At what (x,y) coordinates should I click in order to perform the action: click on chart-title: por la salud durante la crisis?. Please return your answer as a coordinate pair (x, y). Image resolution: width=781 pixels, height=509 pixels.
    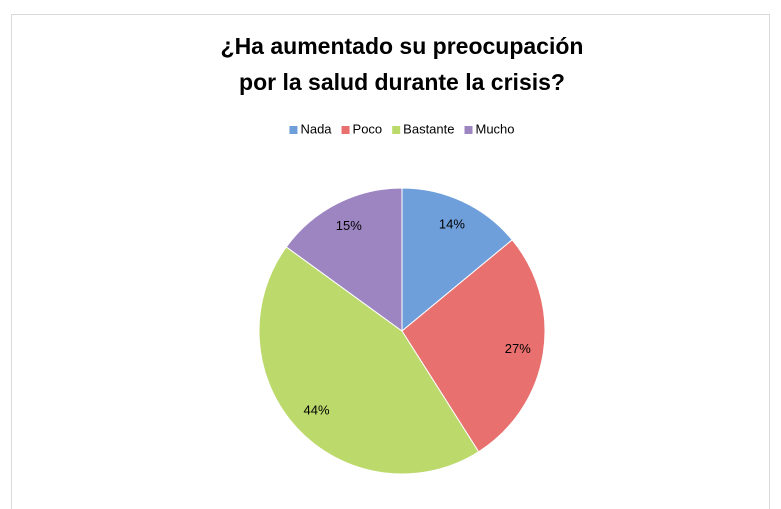
    Looking at the image, I should click on (402, 82).